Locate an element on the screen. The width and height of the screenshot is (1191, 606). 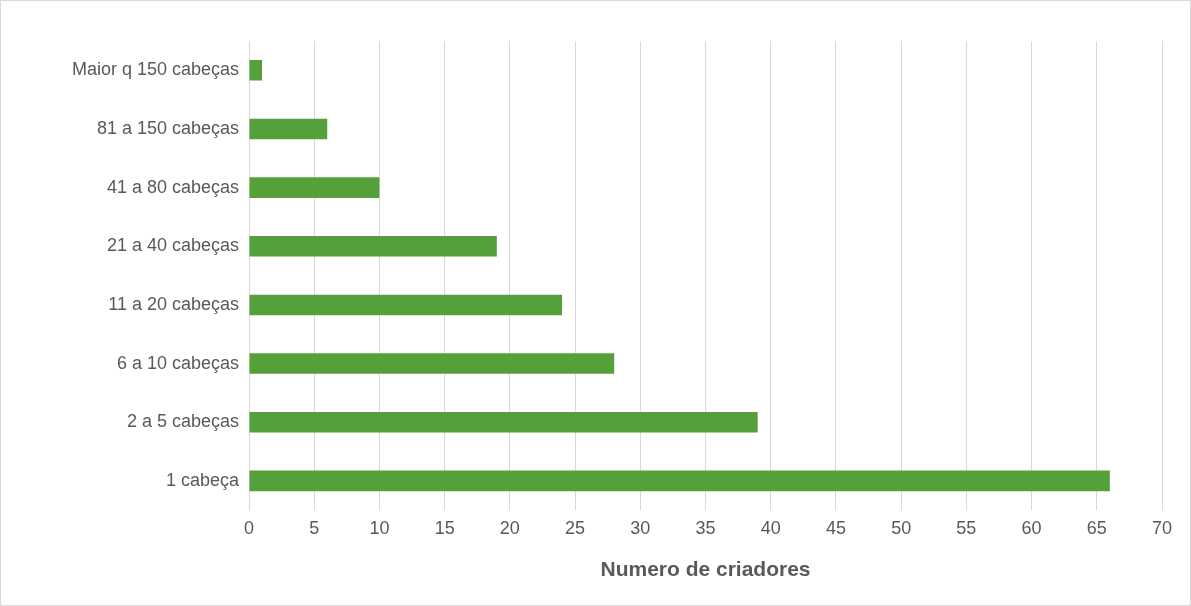
x-tick-label: 40 is located at coordinates (770, 527).